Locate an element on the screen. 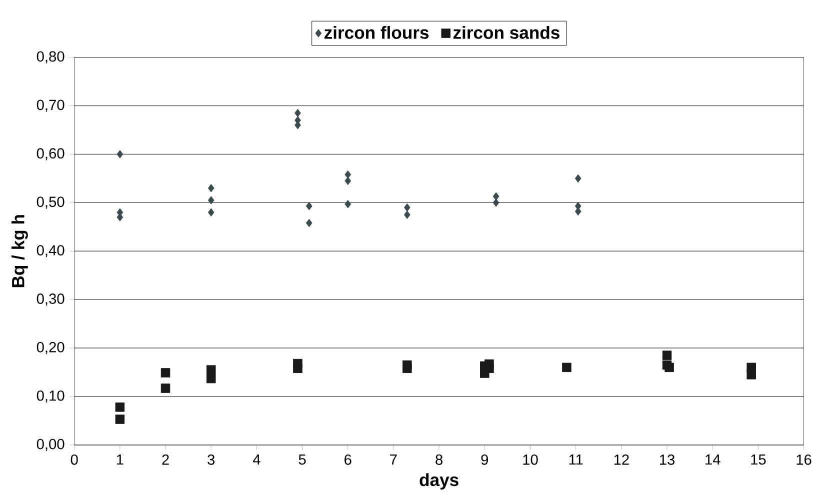 The width and height of the screenshot is (816, 502). x-tick-label: 8 is located at coordinates (439, 460).